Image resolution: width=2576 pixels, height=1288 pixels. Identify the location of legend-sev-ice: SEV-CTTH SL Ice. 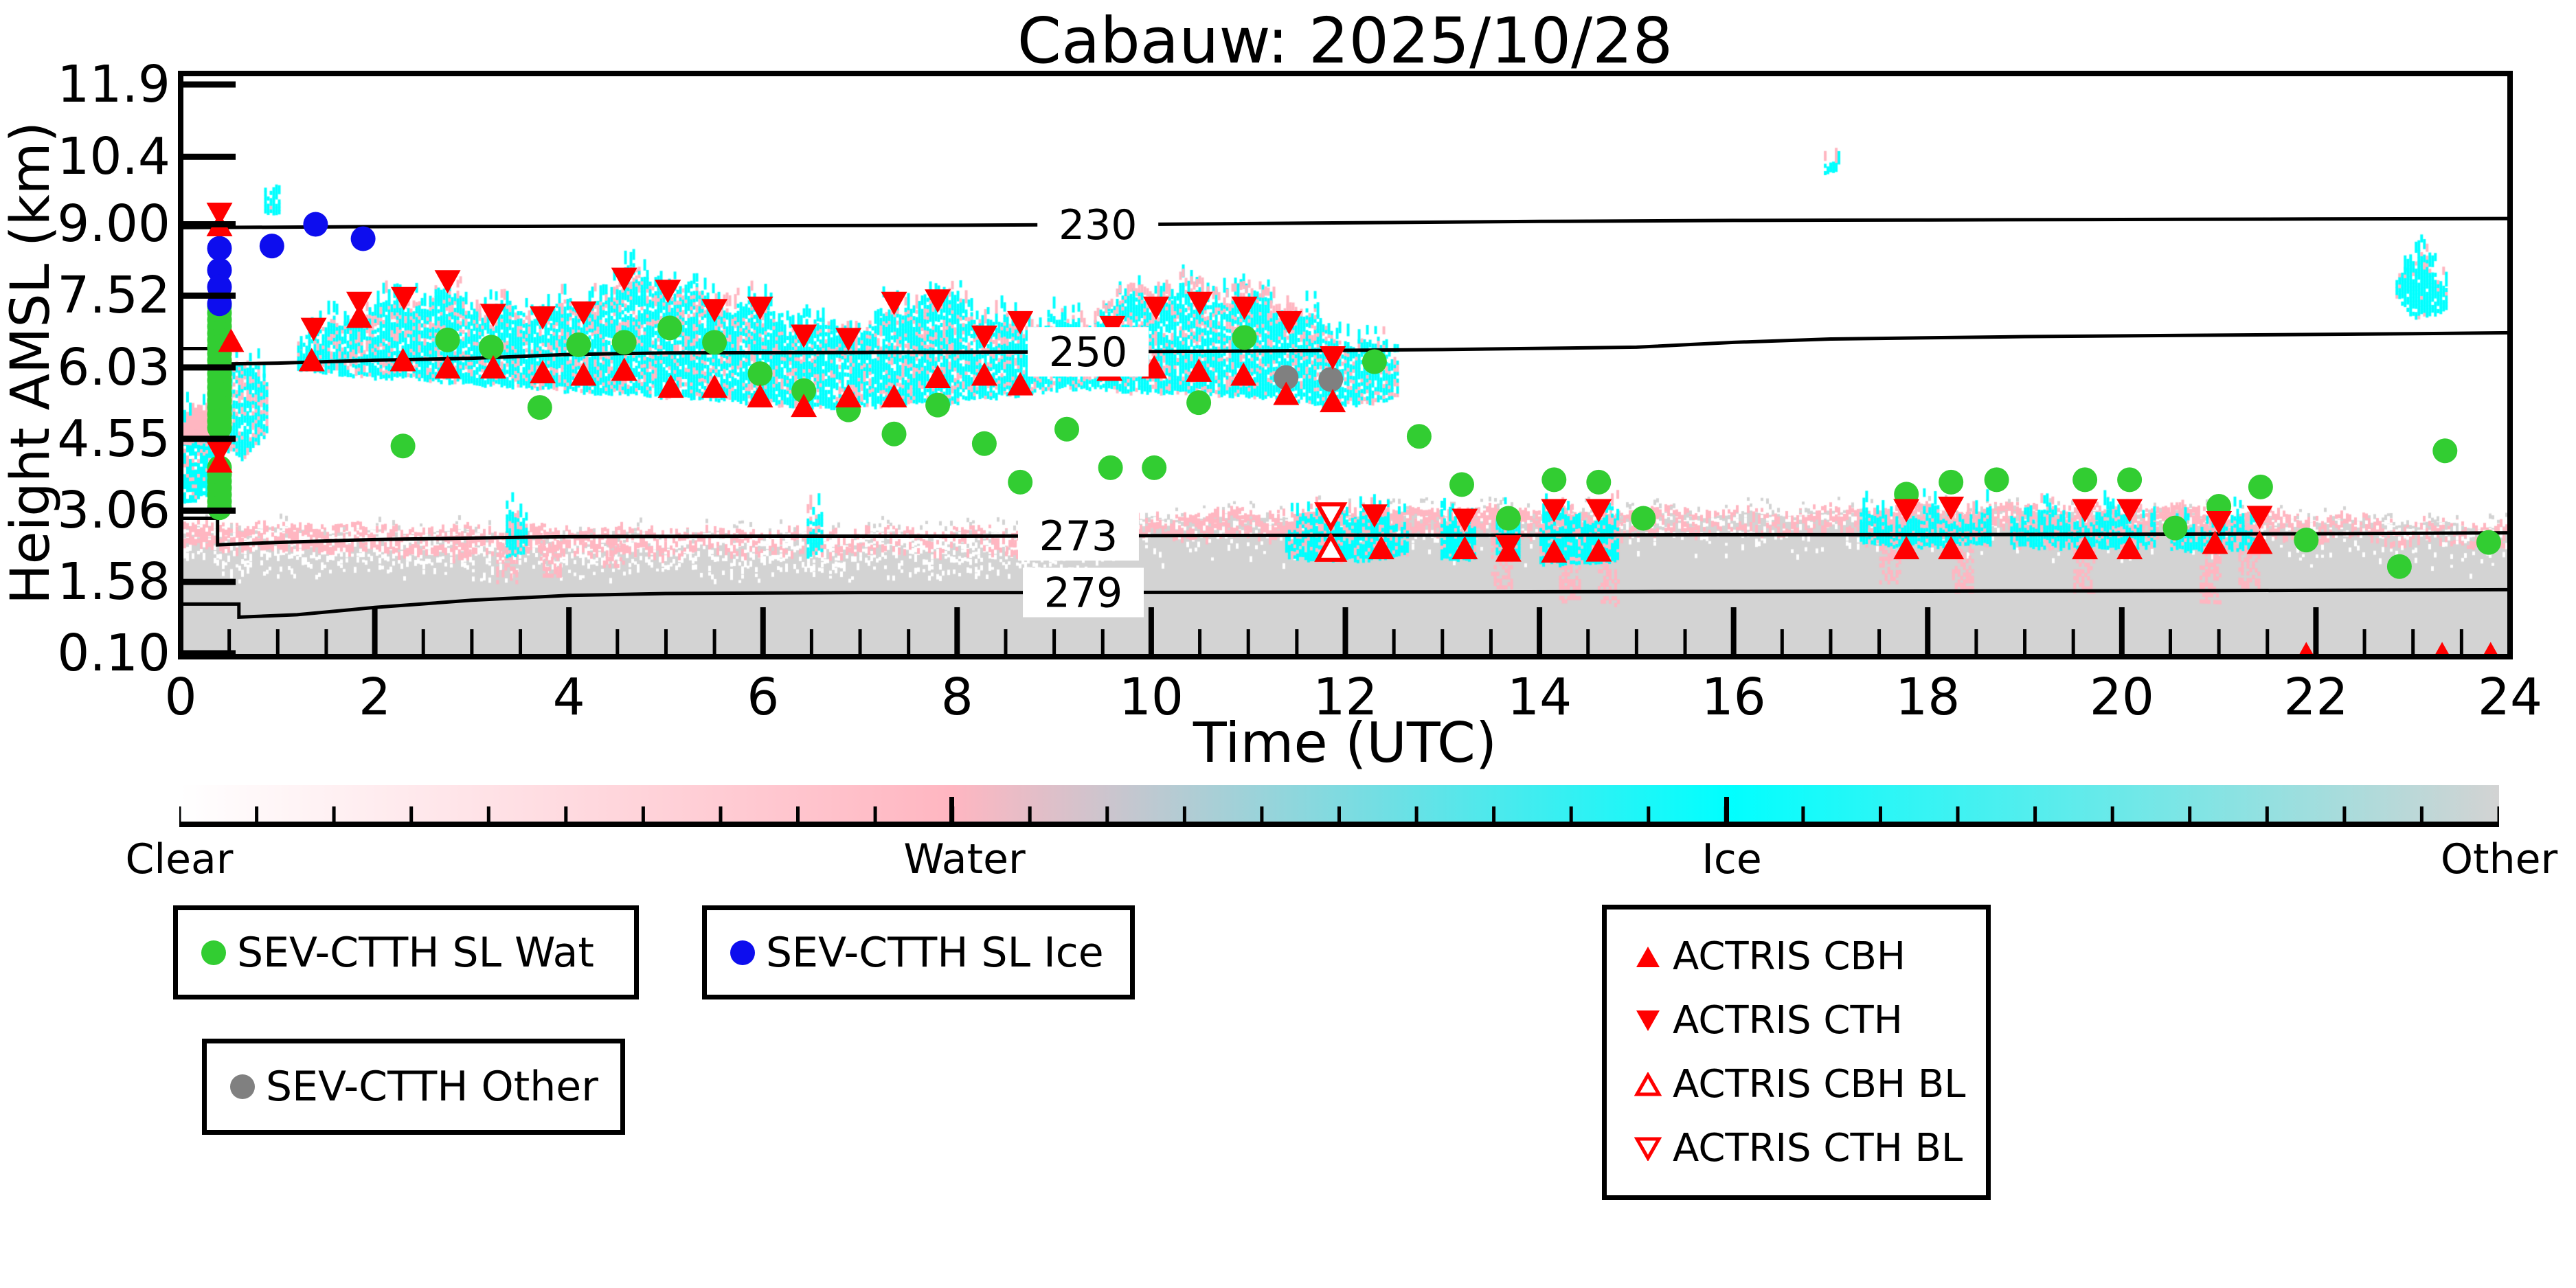
(918, 952).